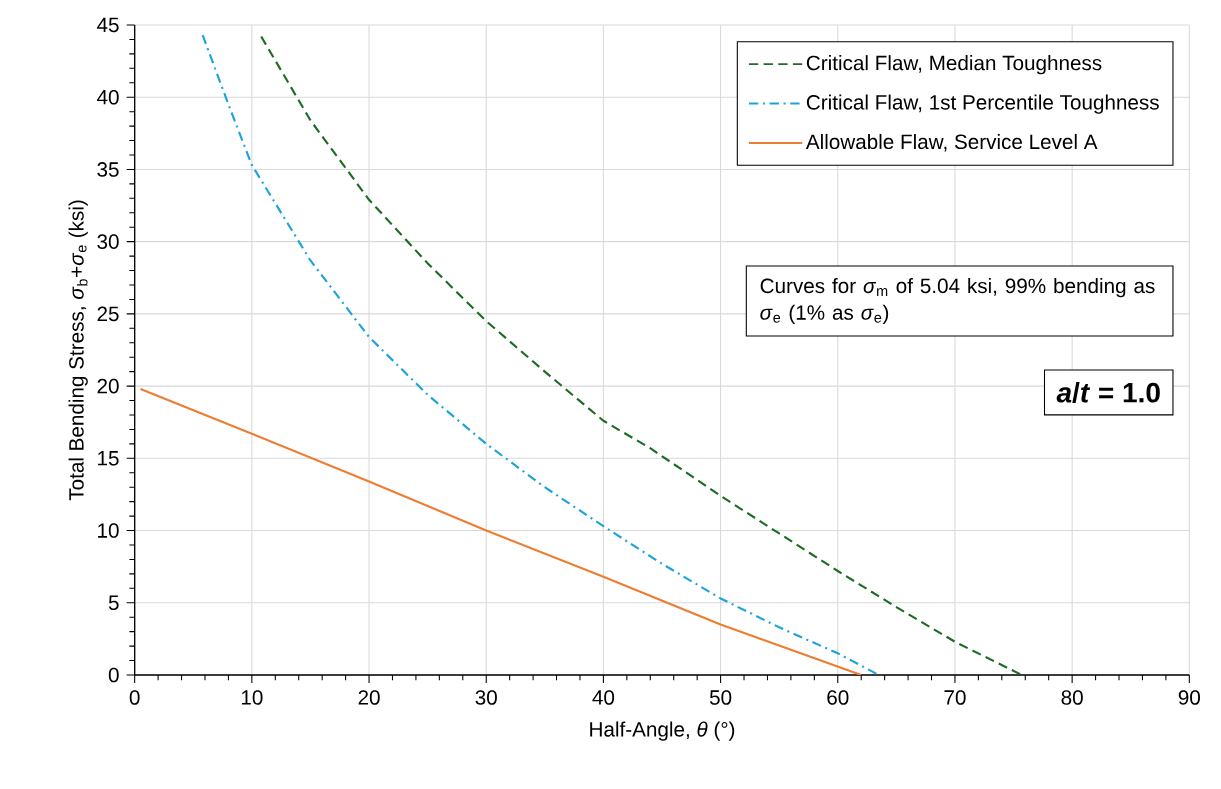 The image size is (1221, 789). What do you see at coordinates (113, 602) in the screenshot?
I see `y-tick-label: 5` at bounding box center [113, 602].